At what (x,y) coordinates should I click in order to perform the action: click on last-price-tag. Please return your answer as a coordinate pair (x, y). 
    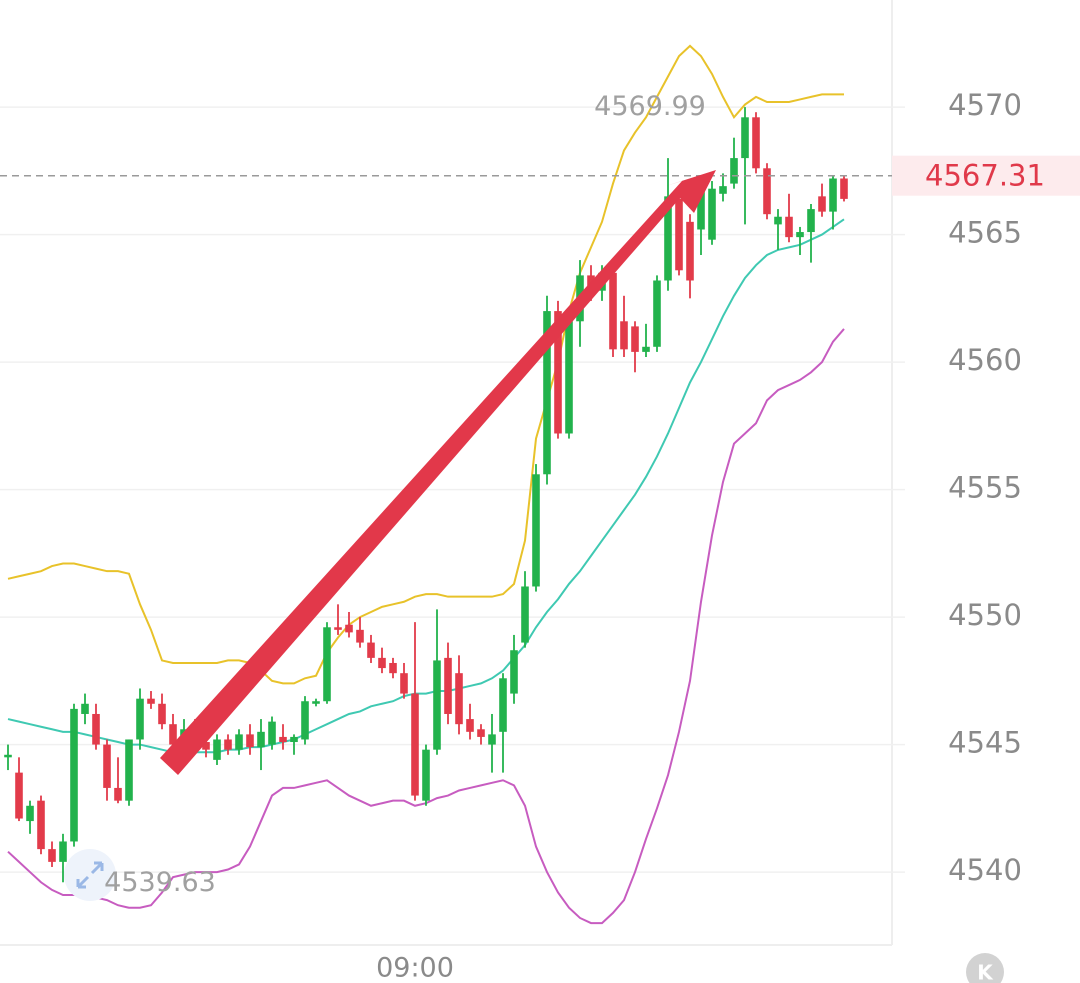
    Looking at the image, I should click on (986, 175).